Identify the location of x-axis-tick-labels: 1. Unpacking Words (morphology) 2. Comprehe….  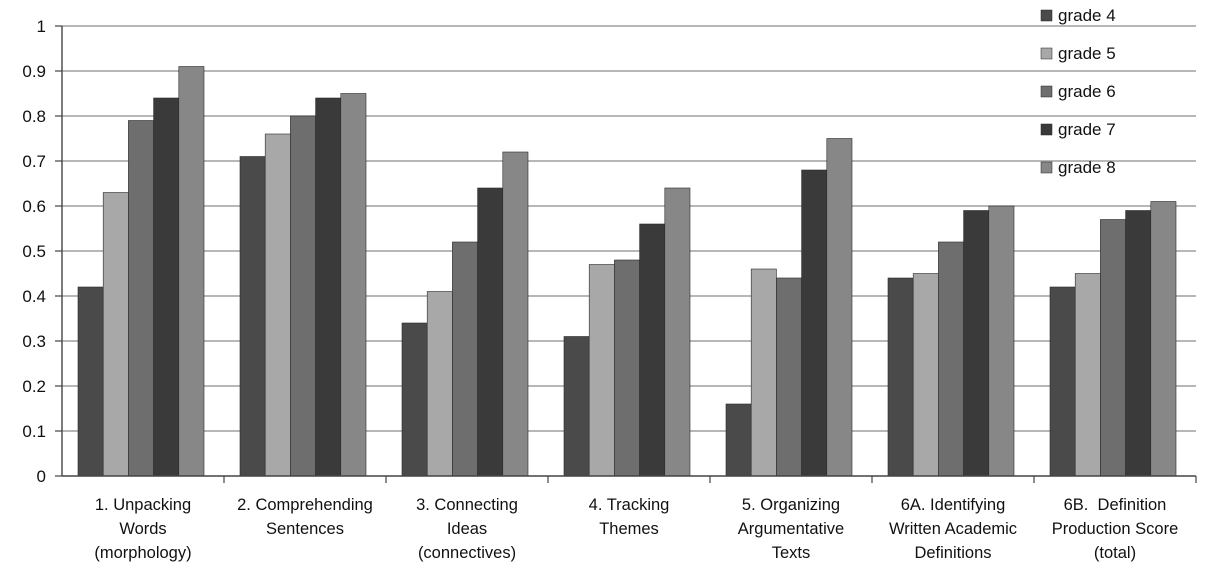
(645, 519).